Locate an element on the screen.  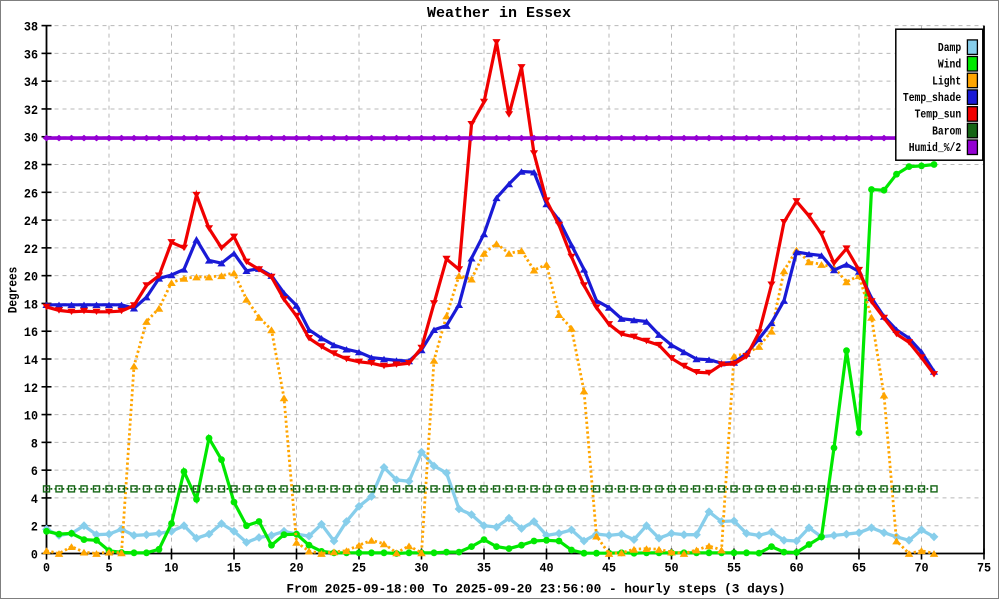
svg-text: Temp_sun is located at coordinates (938, 115).